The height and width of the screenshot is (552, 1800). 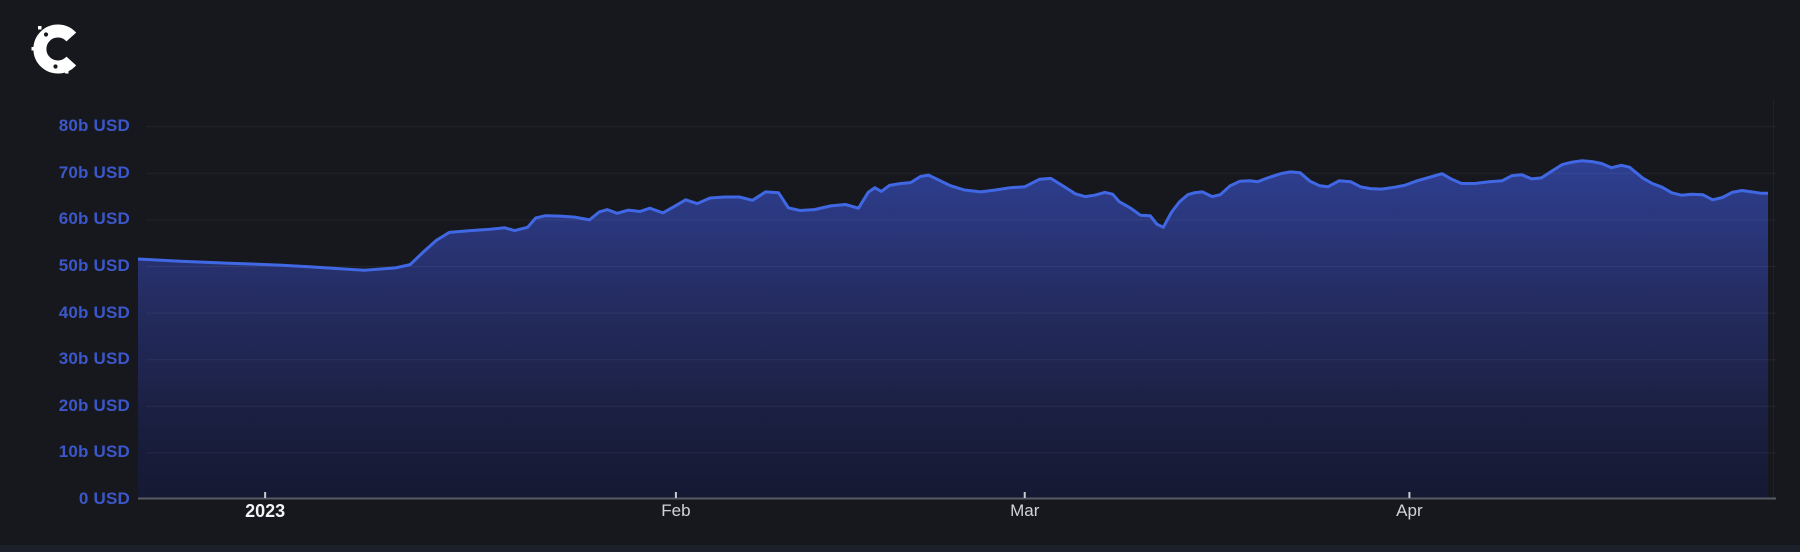 What do you see at coordinates (94, 359) in the screenshot?
I see `y-axis-label-30b: 30b USD` at bounding box center [94, 359].